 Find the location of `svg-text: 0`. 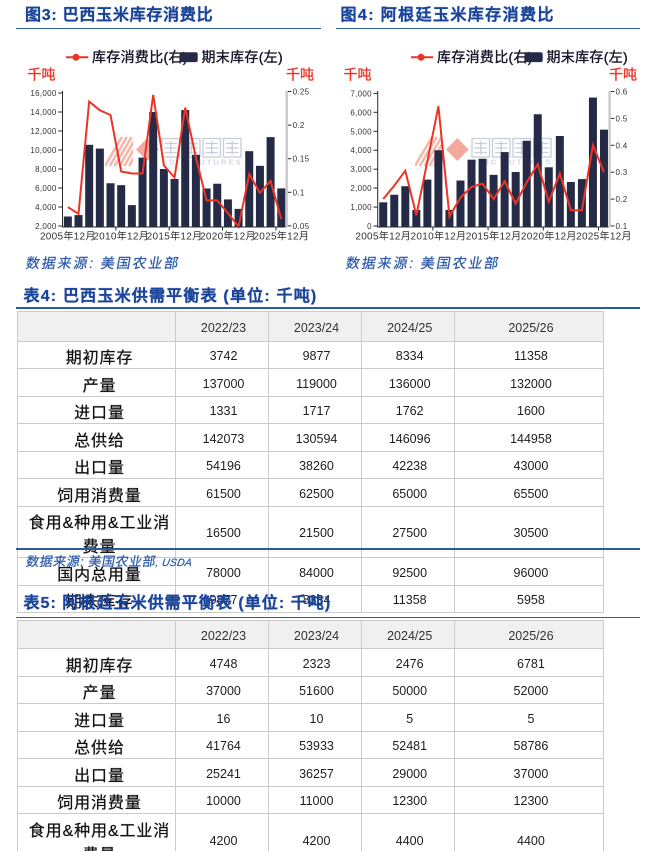

svg-text: 0 is located at coordinates (369, 226).